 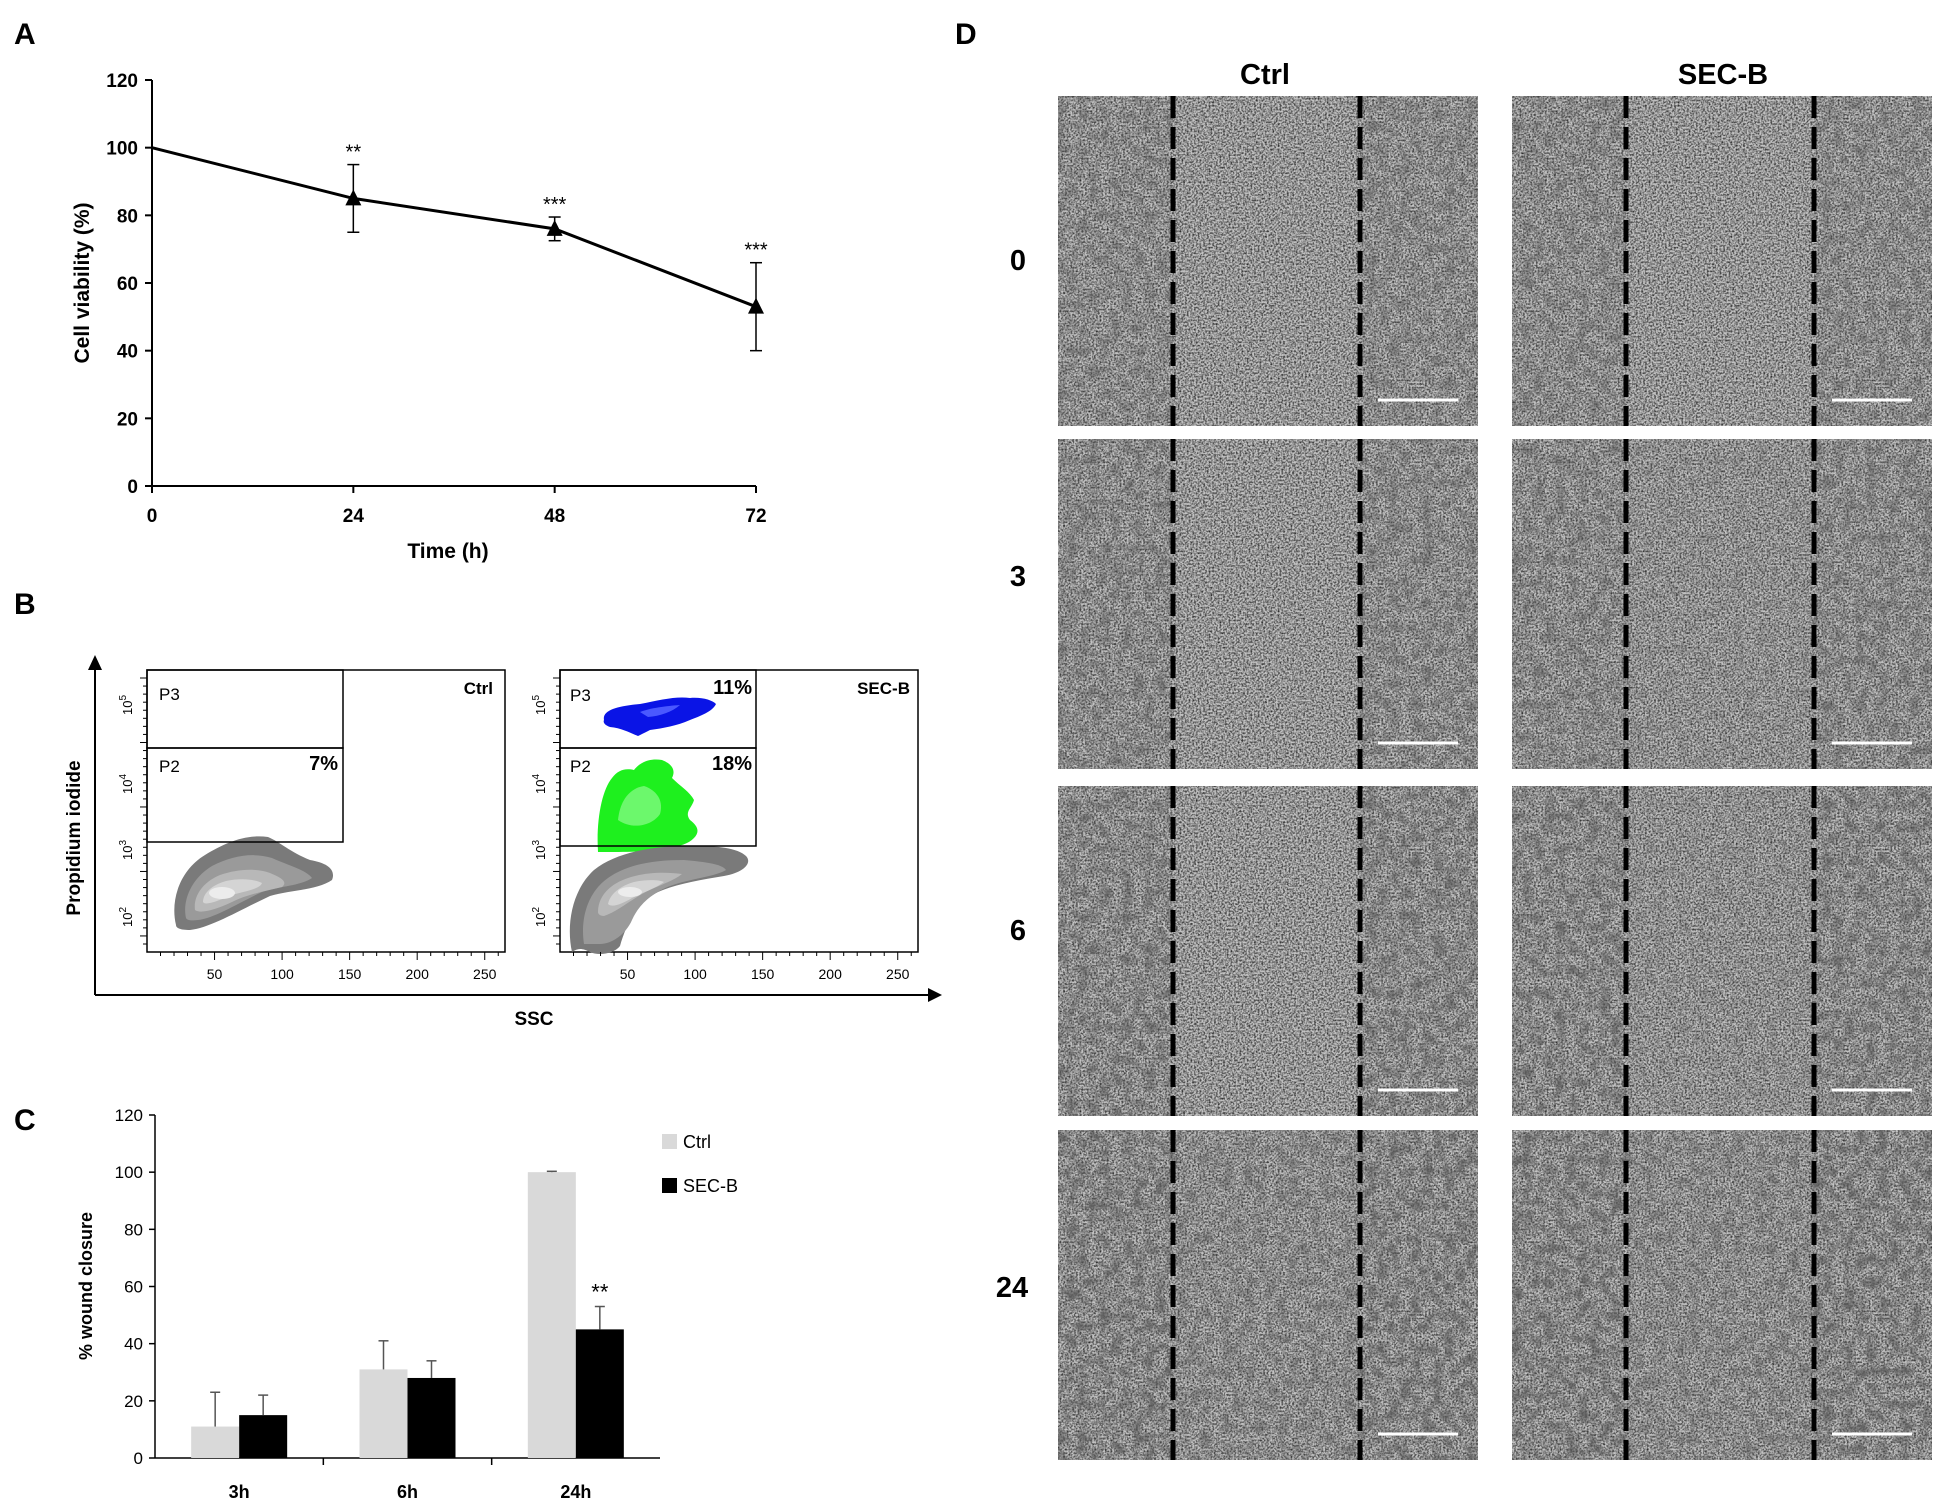 What do you see at coordinates (25, 34) in the screenshot?
I see `panel-label-a: A` at bounding box center [25, 34].